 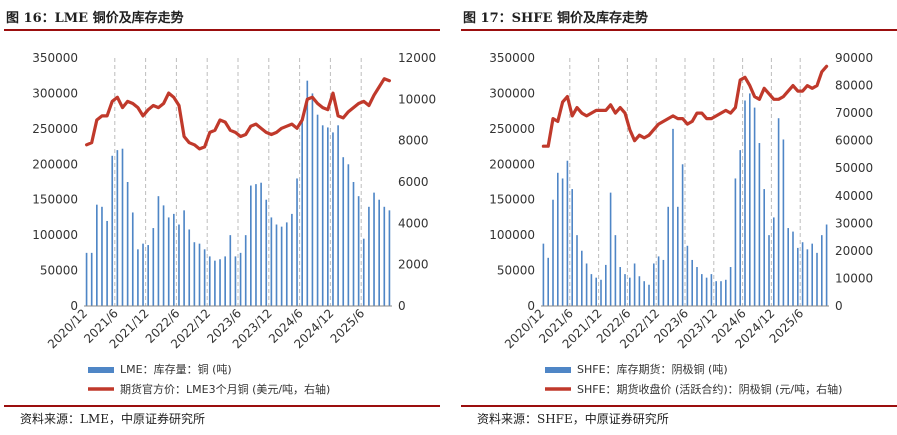 What do you see at coordinates (512, 93) in the screenshot?
I see `y-left-tick-label: 300000` at bounding box center [512, 93].